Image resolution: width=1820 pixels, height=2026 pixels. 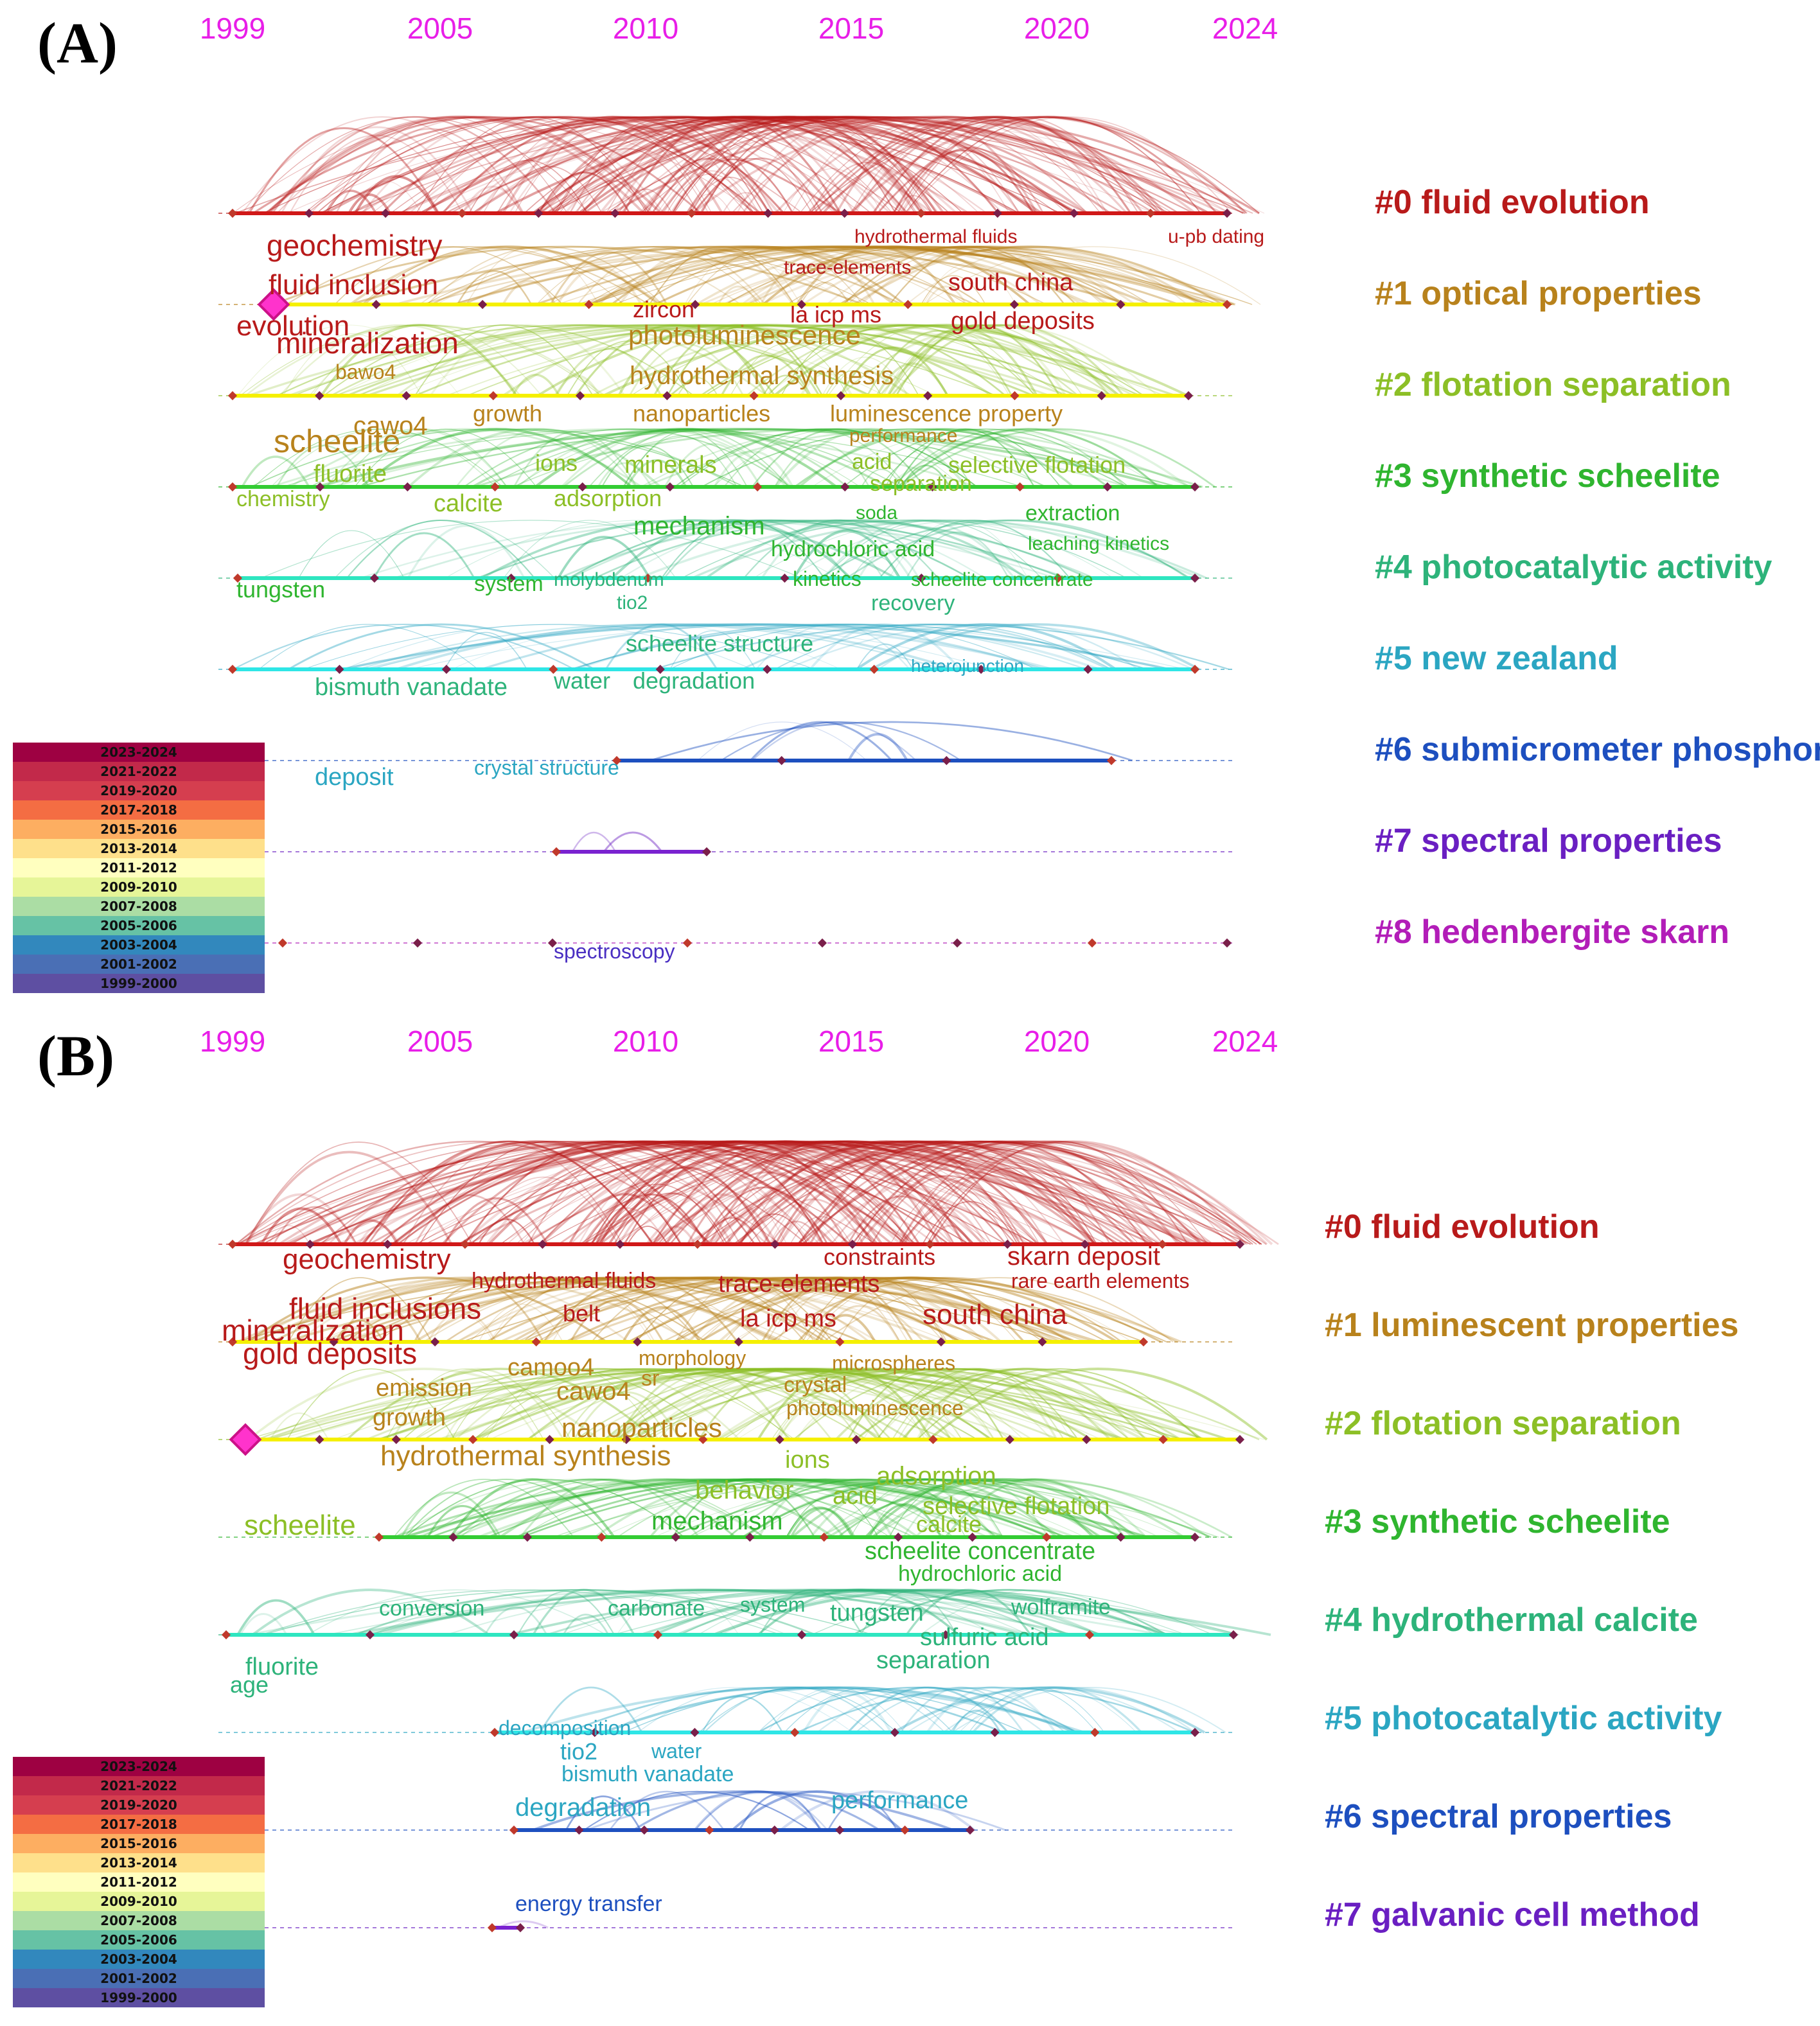 I want to click on keyword-label: conversion, so click(x=431, y=1608).